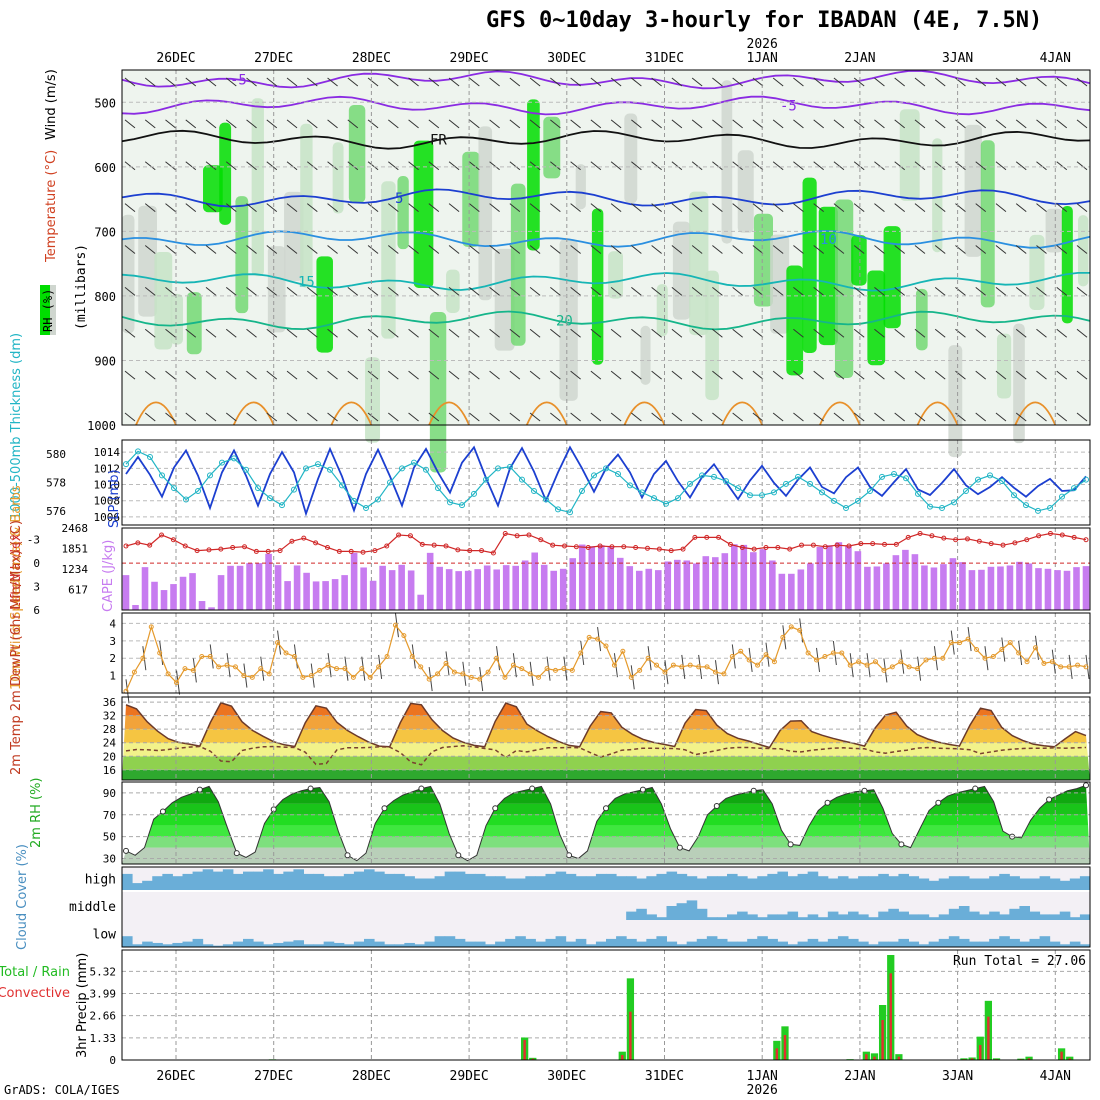 The width and height of the screenshot is (1100, 1100). Describe the element at coordinates (75, 528) in the screenshot. I see `y-tick-label: 2468` at that location.